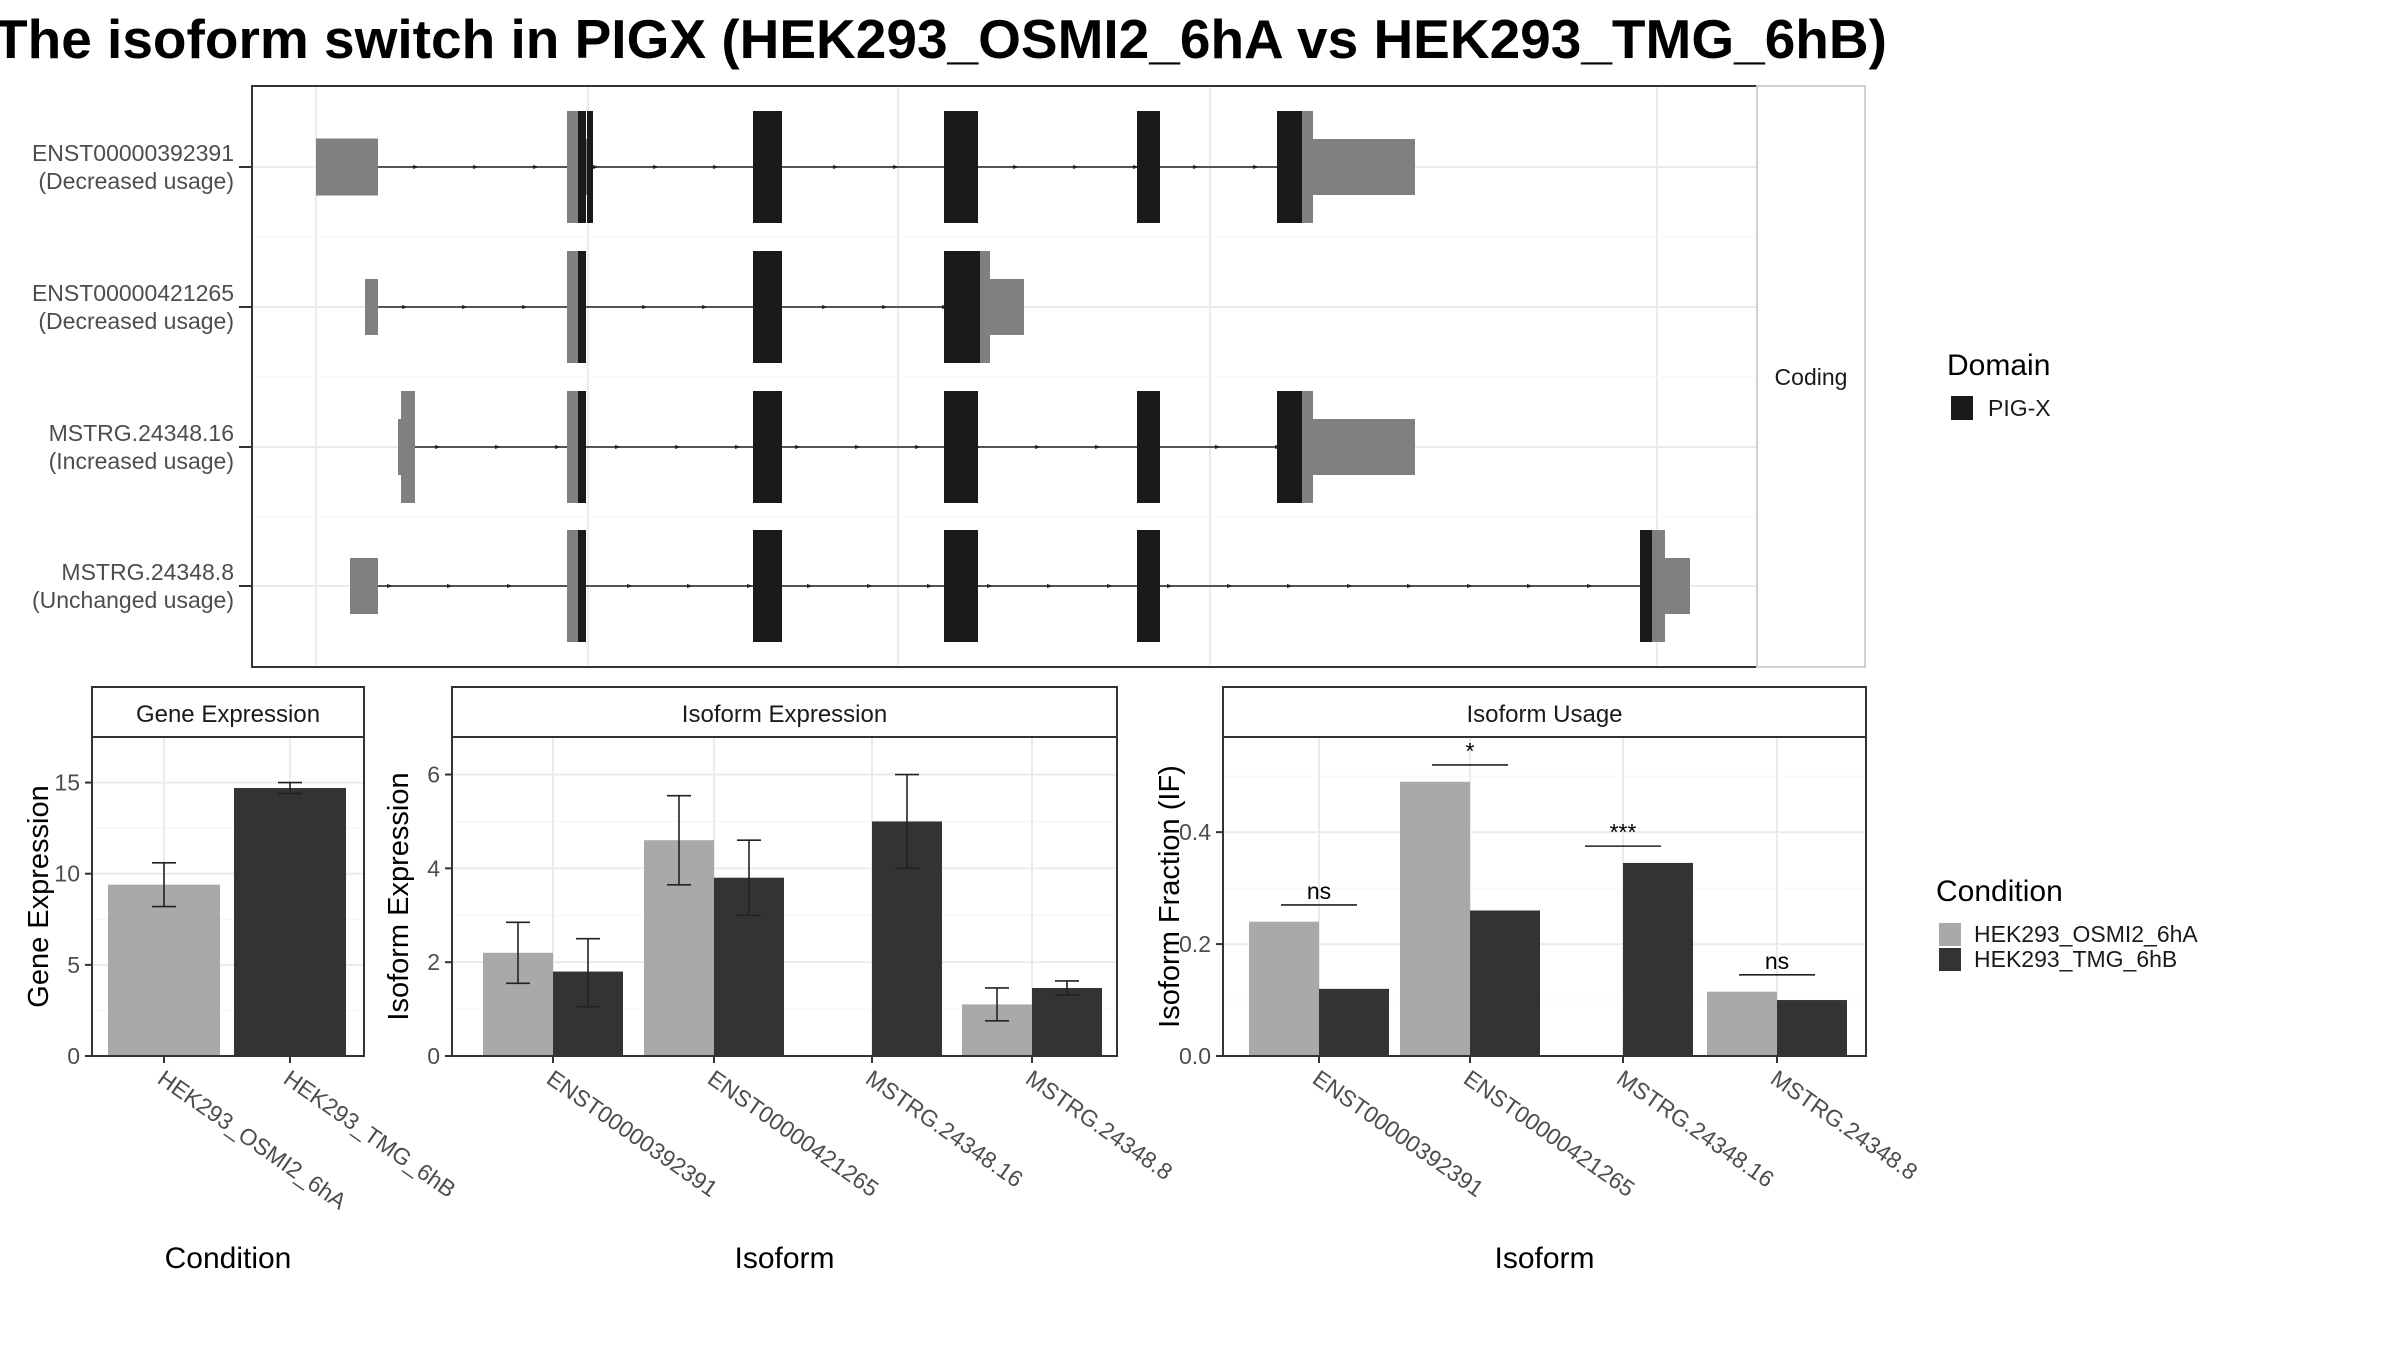 Image resolution: width=2400 pixels, height=1350 pixels. Describe the element at coordinates (1319, 891) in the screenshot. I see `significance-label: ns` at that location.